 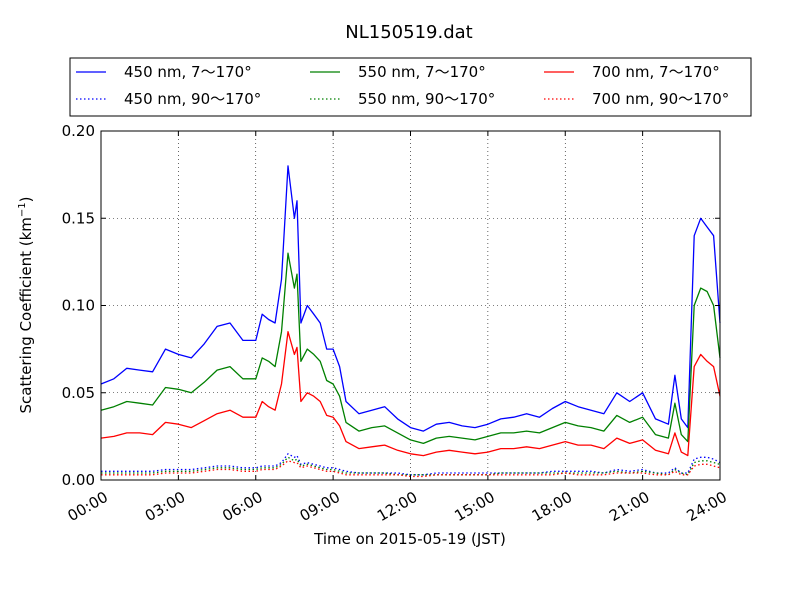 What do you see at coordinates (22, 209) in the screenshot?
I see `y-axis-label-sup: −1` at bounding box center [22, 209].